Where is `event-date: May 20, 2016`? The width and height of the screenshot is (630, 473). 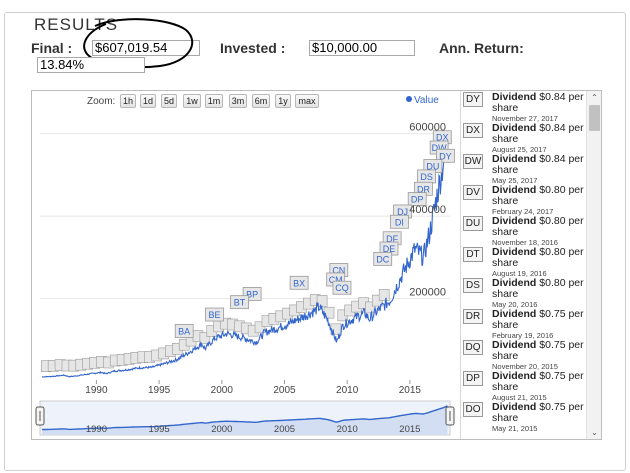
event-date: May 20, 2016 is located at coordinates (515, 304).